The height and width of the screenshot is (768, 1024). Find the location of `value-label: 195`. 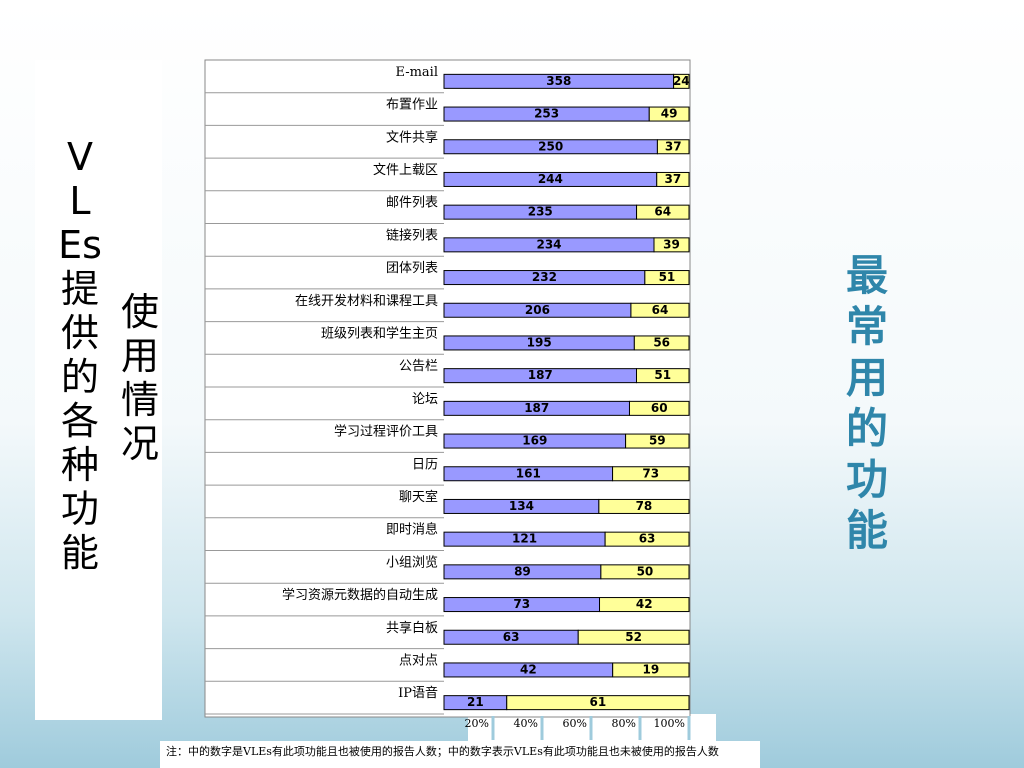

value-label: 195 is located at coordinates (539, 342).